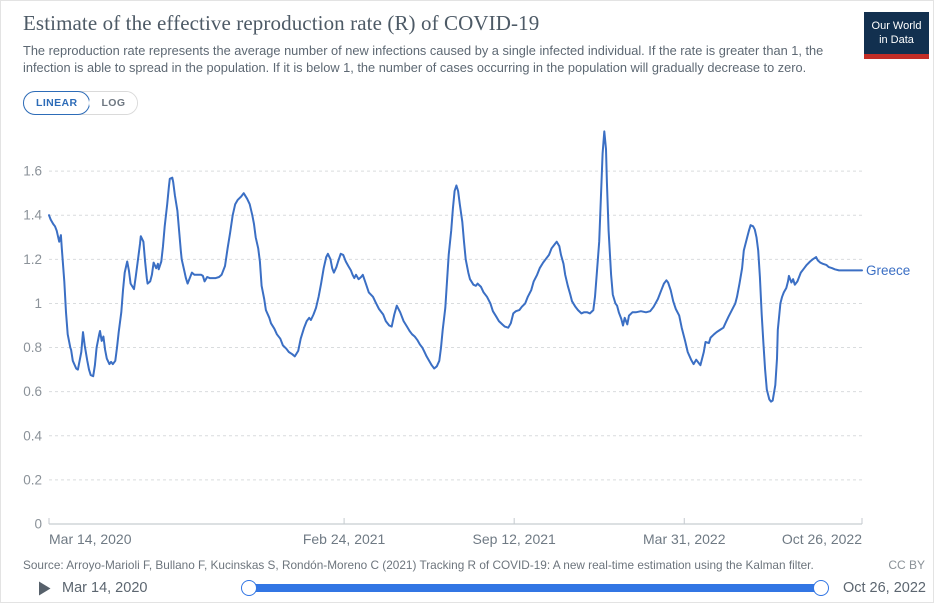 This screenshot has height=603, width=934. What do you see at coordinates (896, 40) in the screenshot?
I see `owid-logo-line2: in Data` at bounding box center [896, 40].